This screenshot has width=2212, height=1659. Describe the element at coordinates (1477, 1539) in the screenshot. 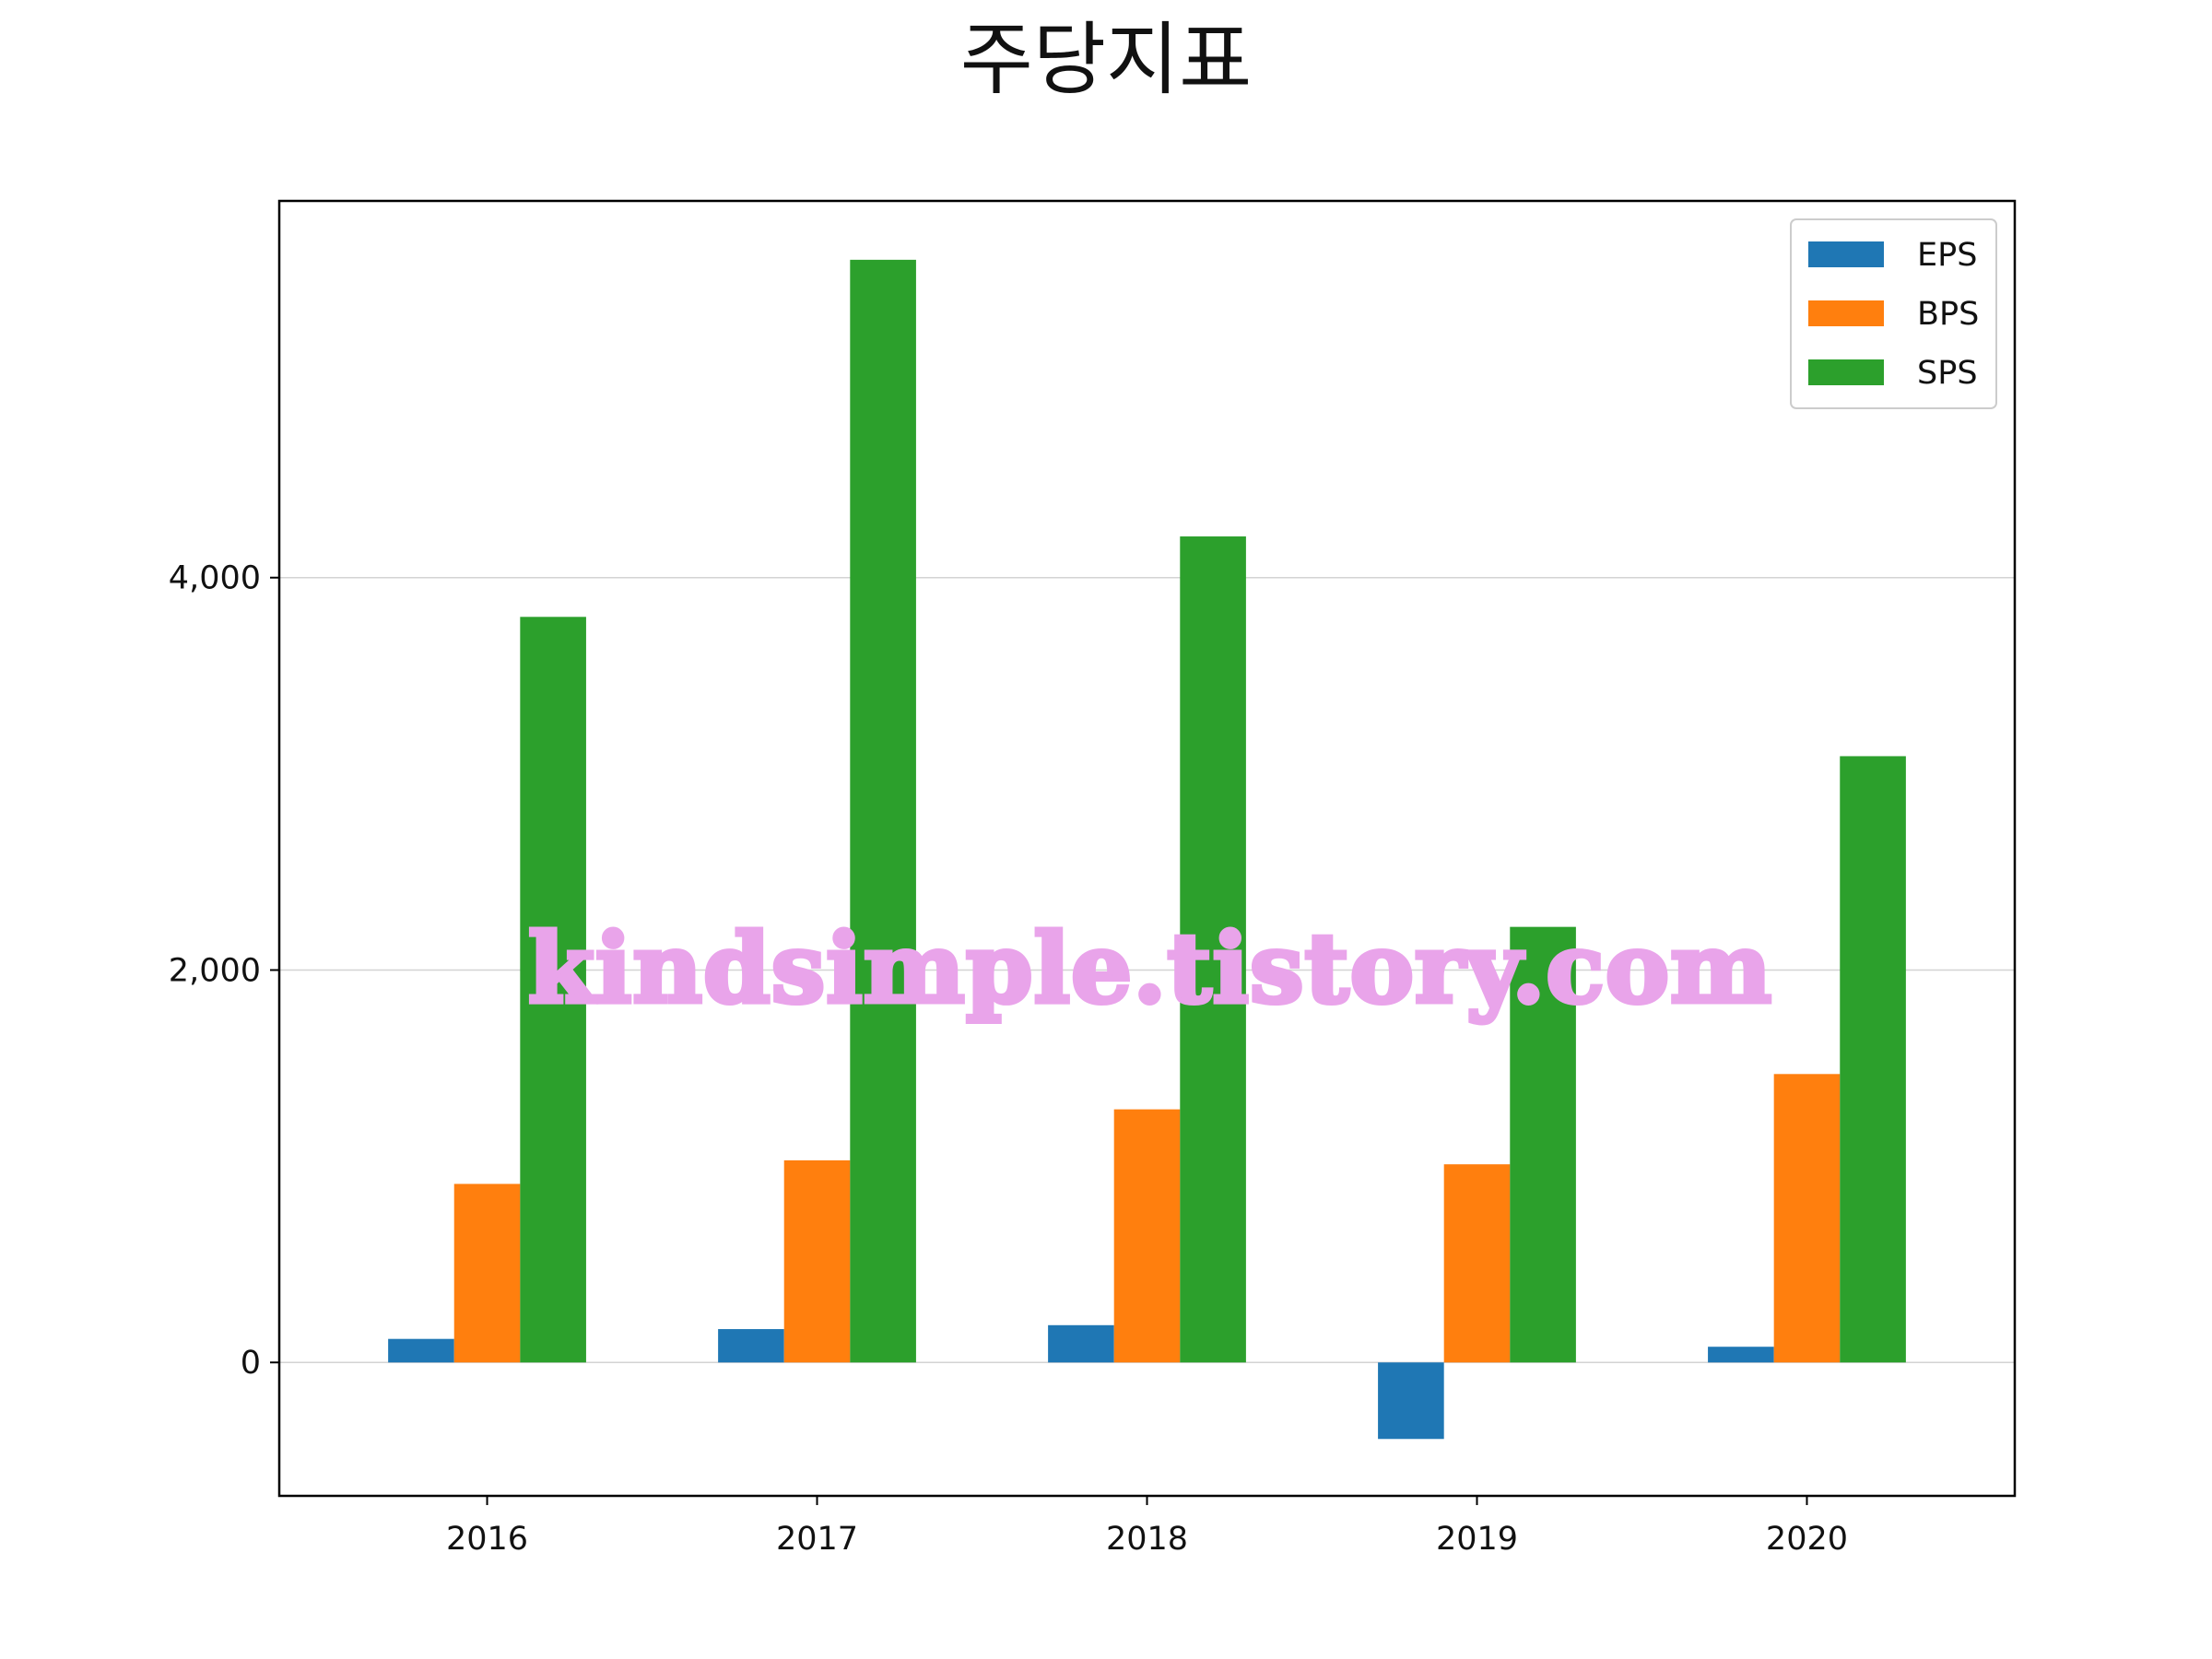

I see `x-tick-label-2019: 2019` at that location.